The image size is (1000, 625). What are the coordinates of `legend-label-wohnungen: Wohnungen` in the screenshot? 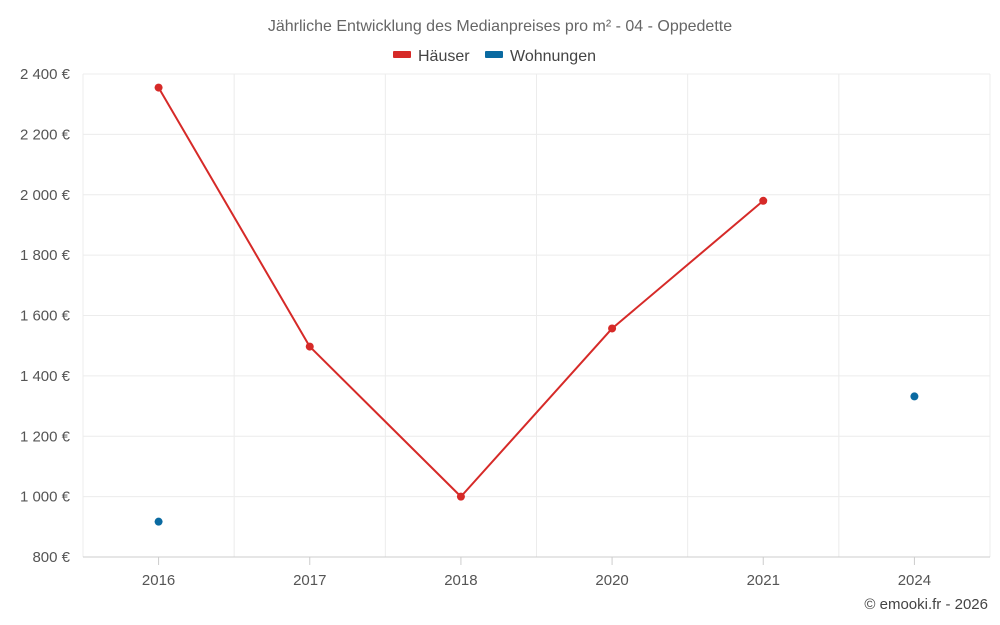 It's located at (553, 56).